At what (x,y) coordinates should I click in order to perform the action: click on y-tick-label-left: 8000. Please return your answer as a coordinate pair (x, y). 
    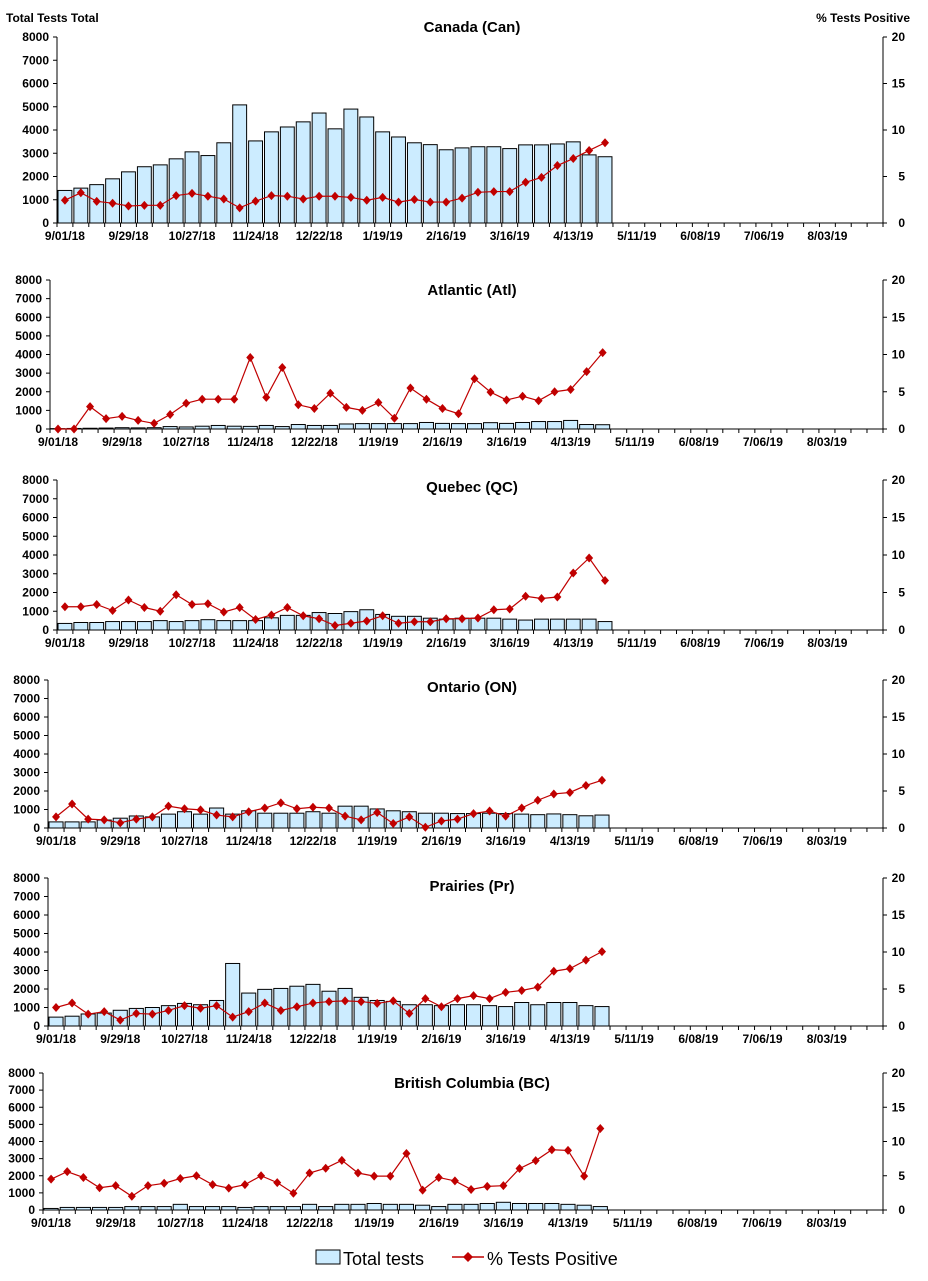
    Looking at the image, I should click on (26, 680).